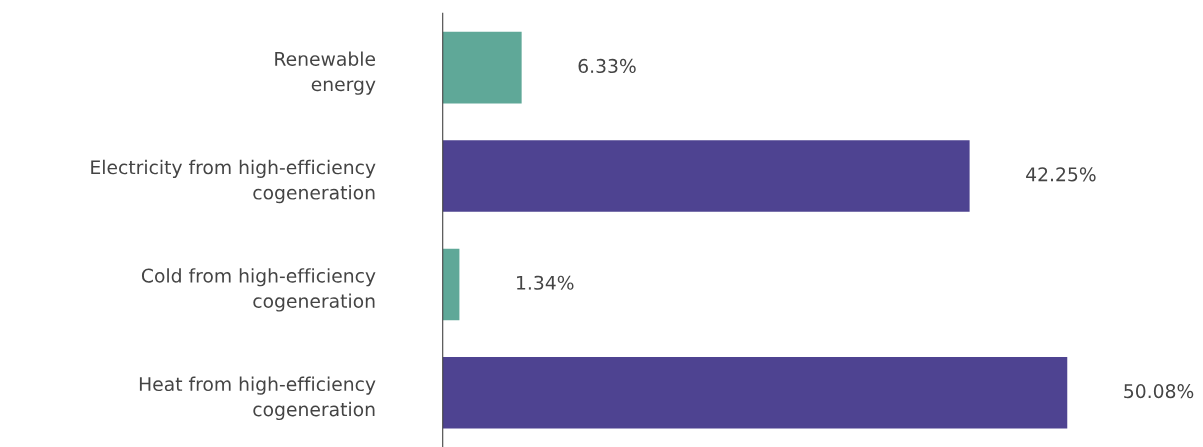 Image resolution: width=1203 pixels, height=447 pixels. I want to click on y-tick-label: Heat from high-efficiency cogeneration, so click(257, 398).